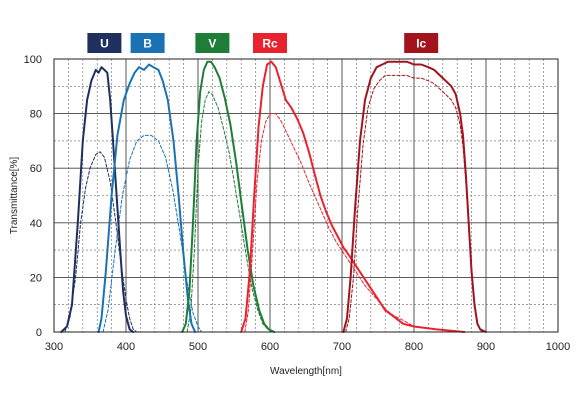 The height and width of the screenshot is (400, 580). I want to click on legend-badge-label: U, so click(104, 44).